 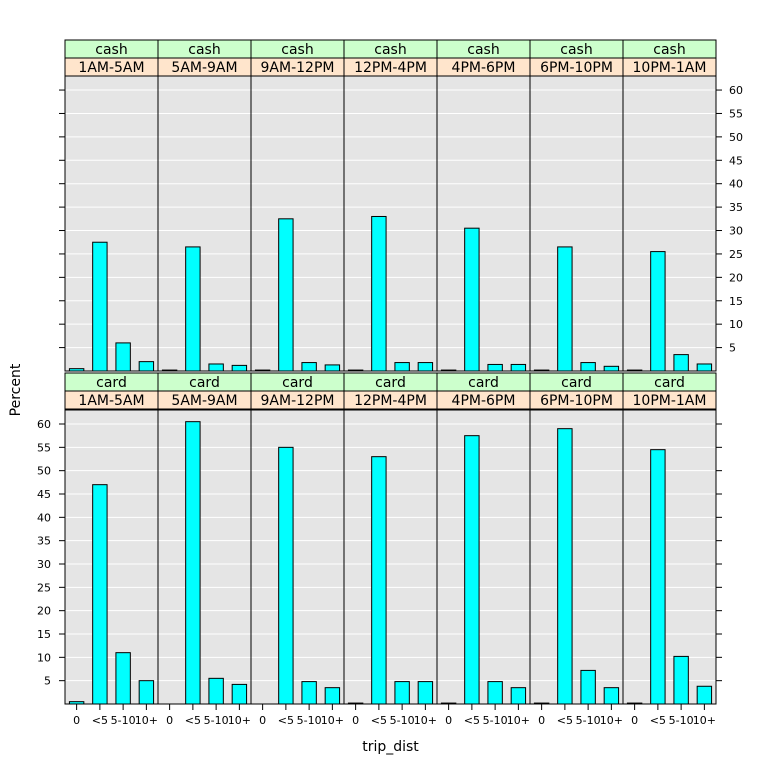 What do you see at coordinates (111, 68) in the screenshot?
I see `strip-time-label: 1AM-5AM` at bounding box center [111, 68].